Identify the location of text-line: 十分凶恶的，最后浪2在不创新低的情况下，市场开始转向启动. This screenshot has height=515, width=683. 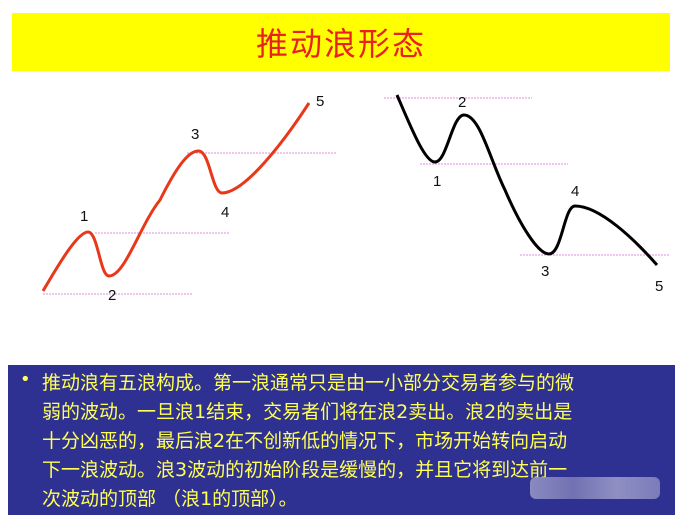
(305, 441).